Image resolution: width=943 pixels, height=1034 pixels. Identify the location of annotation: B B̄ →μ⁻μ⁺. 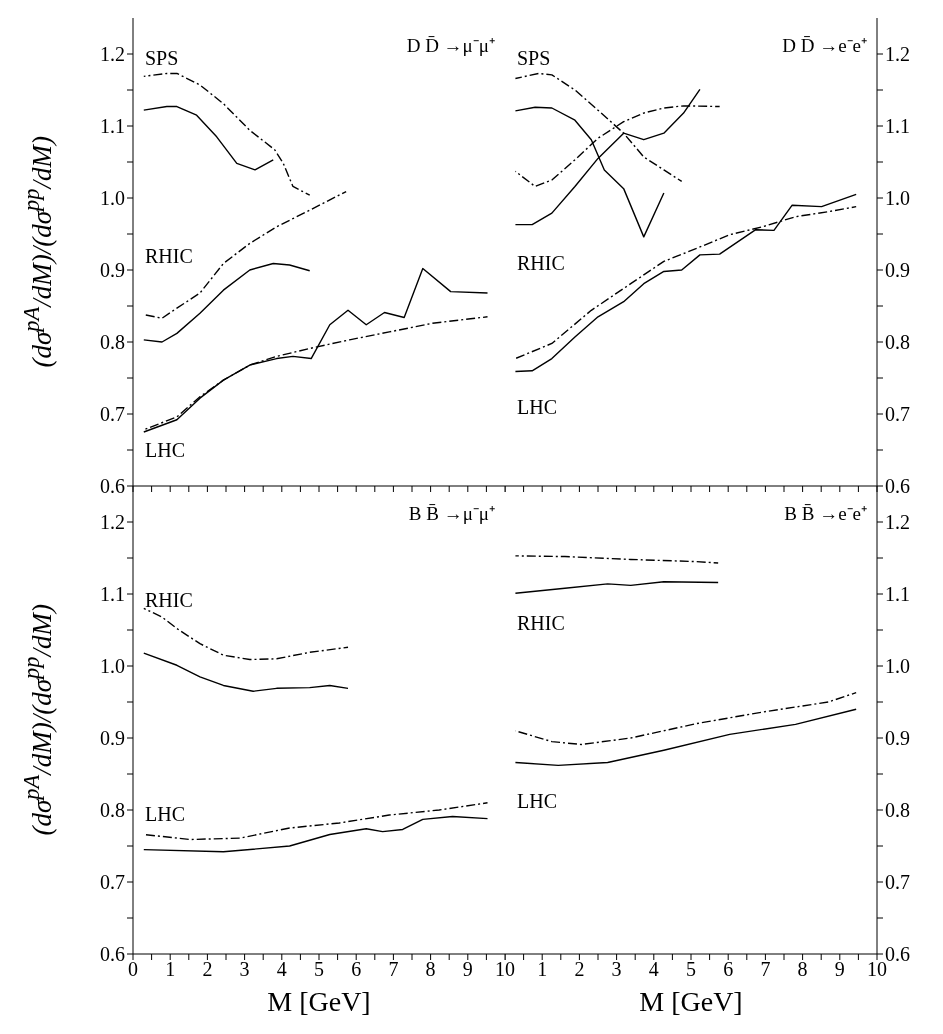
(451, 514).